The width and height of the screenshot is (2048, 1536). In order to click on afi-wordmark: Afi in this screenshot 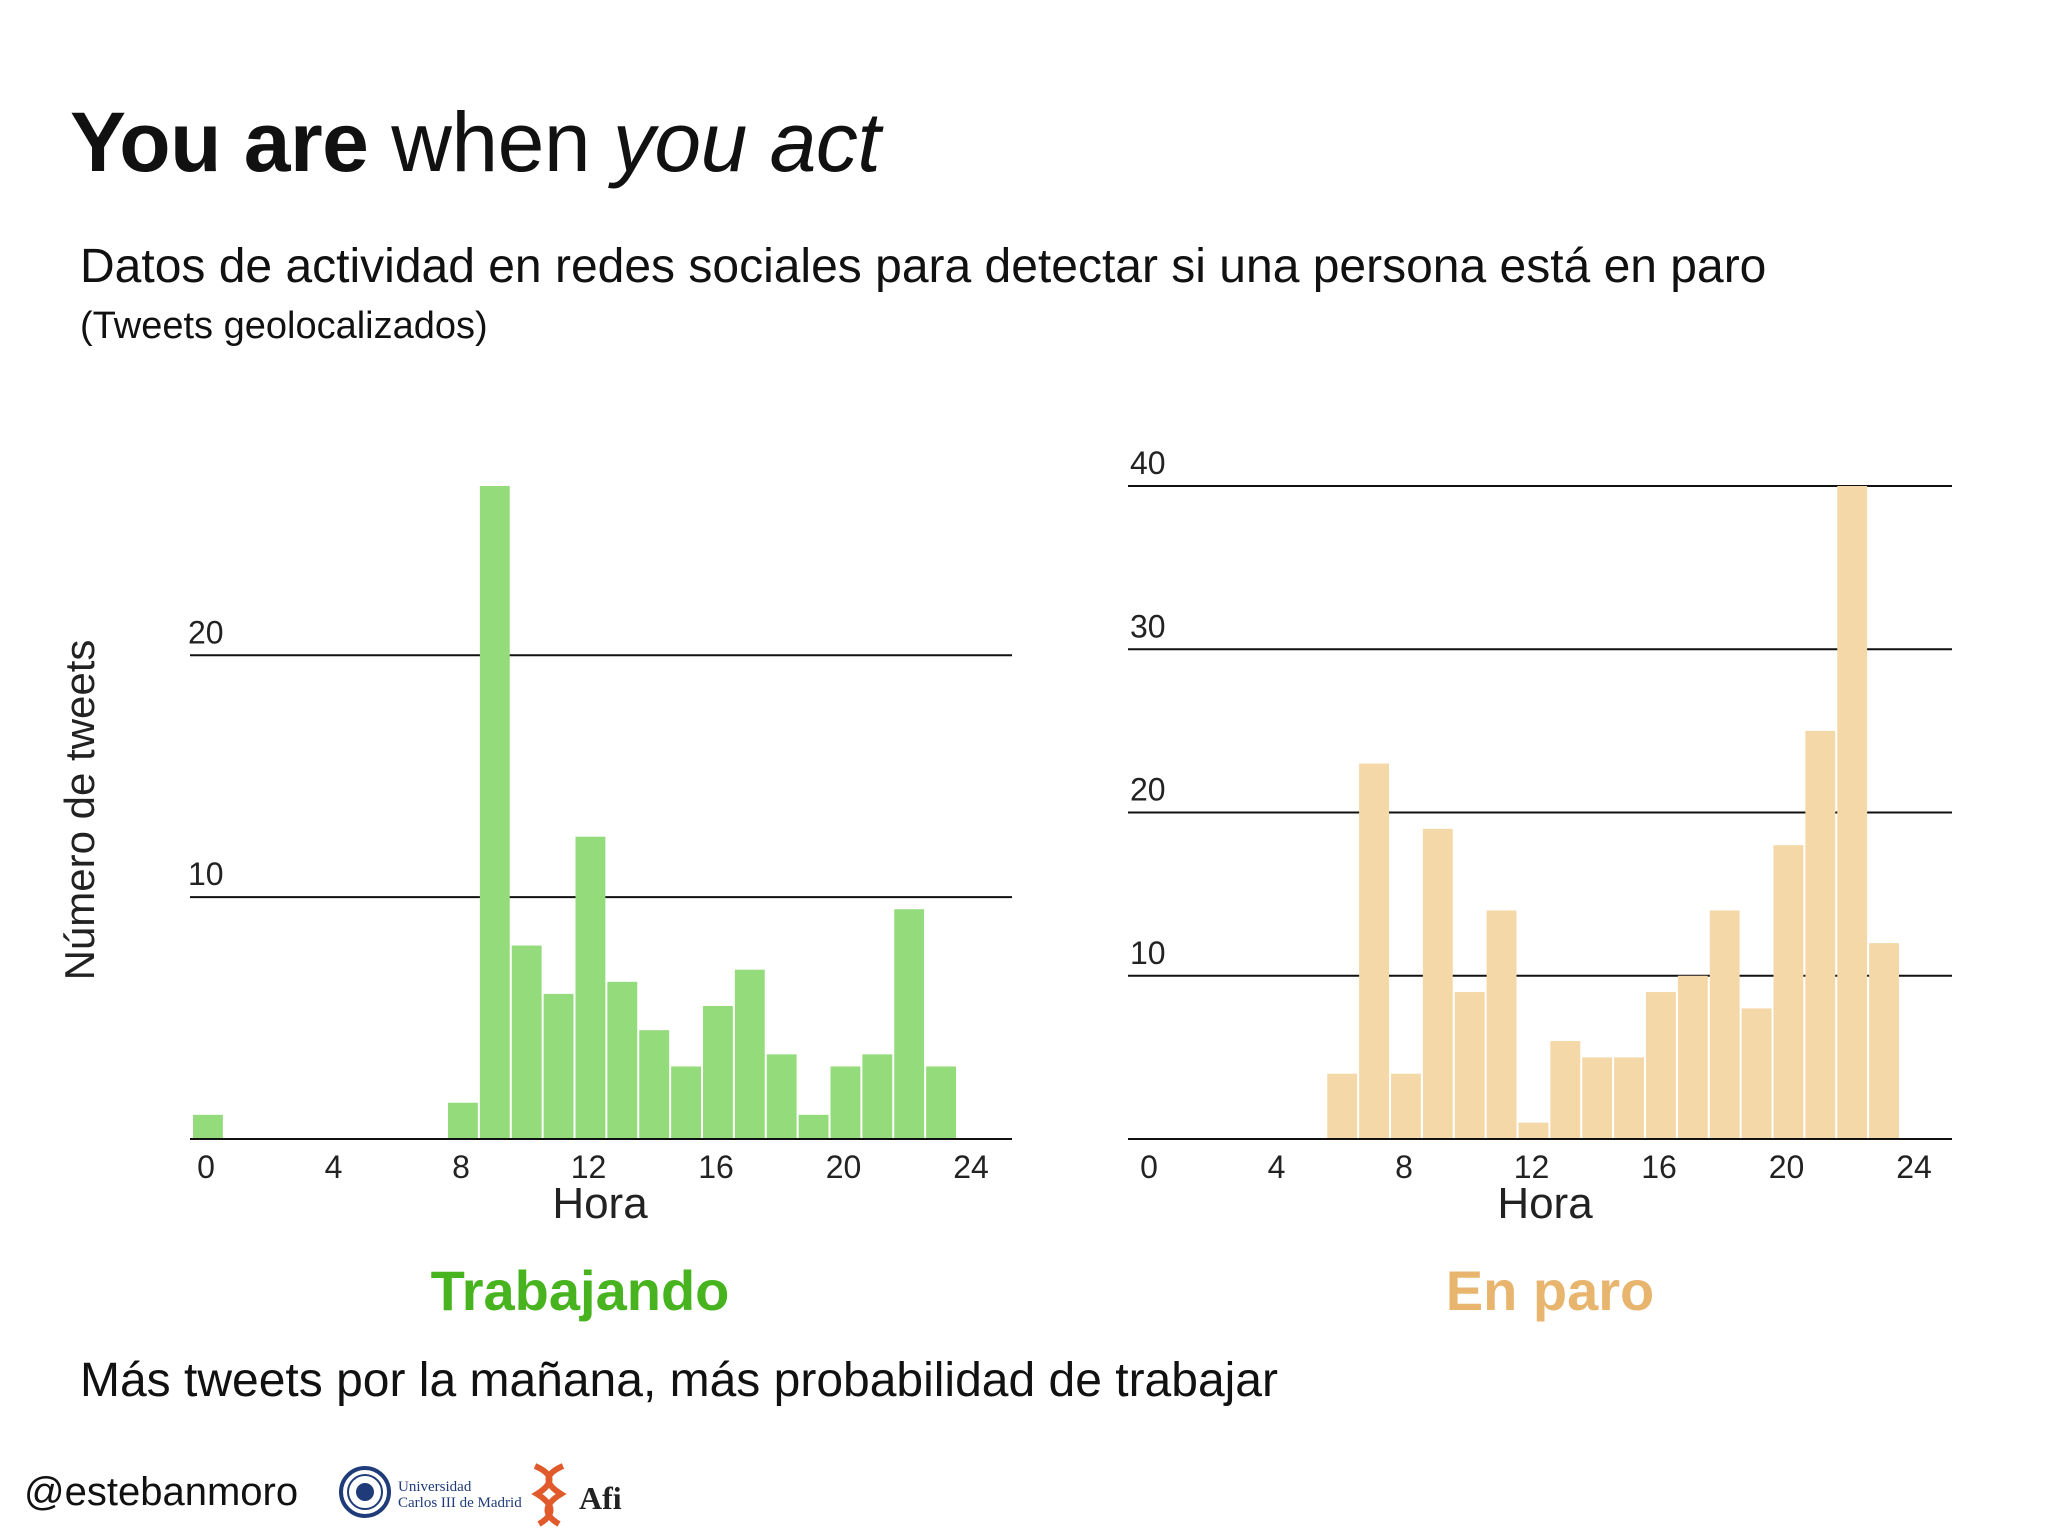, I will do `click(600, 1498)`.